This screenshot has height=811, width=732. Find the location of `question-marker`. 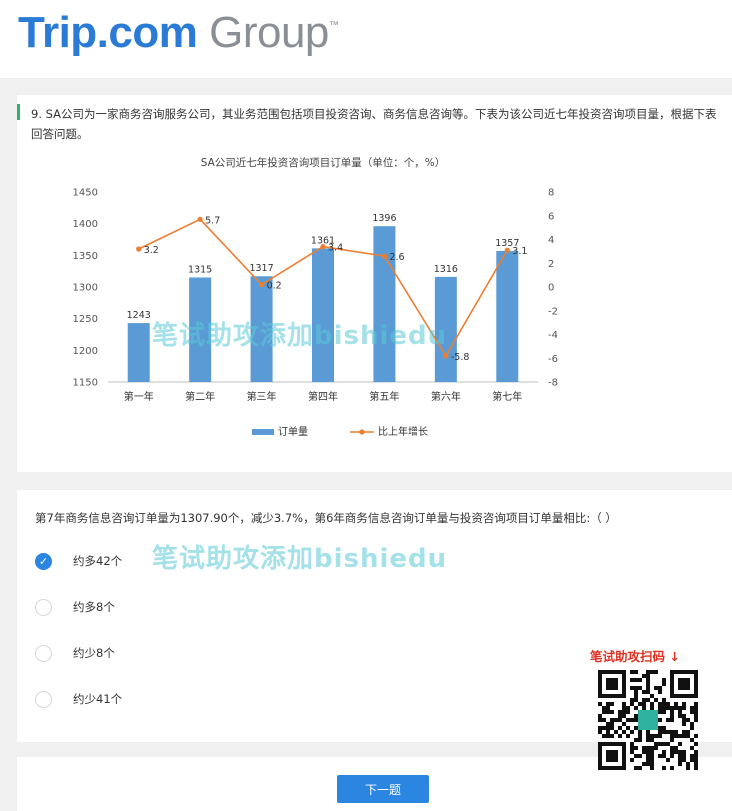

question-marker is located at coordinates (18, 112).